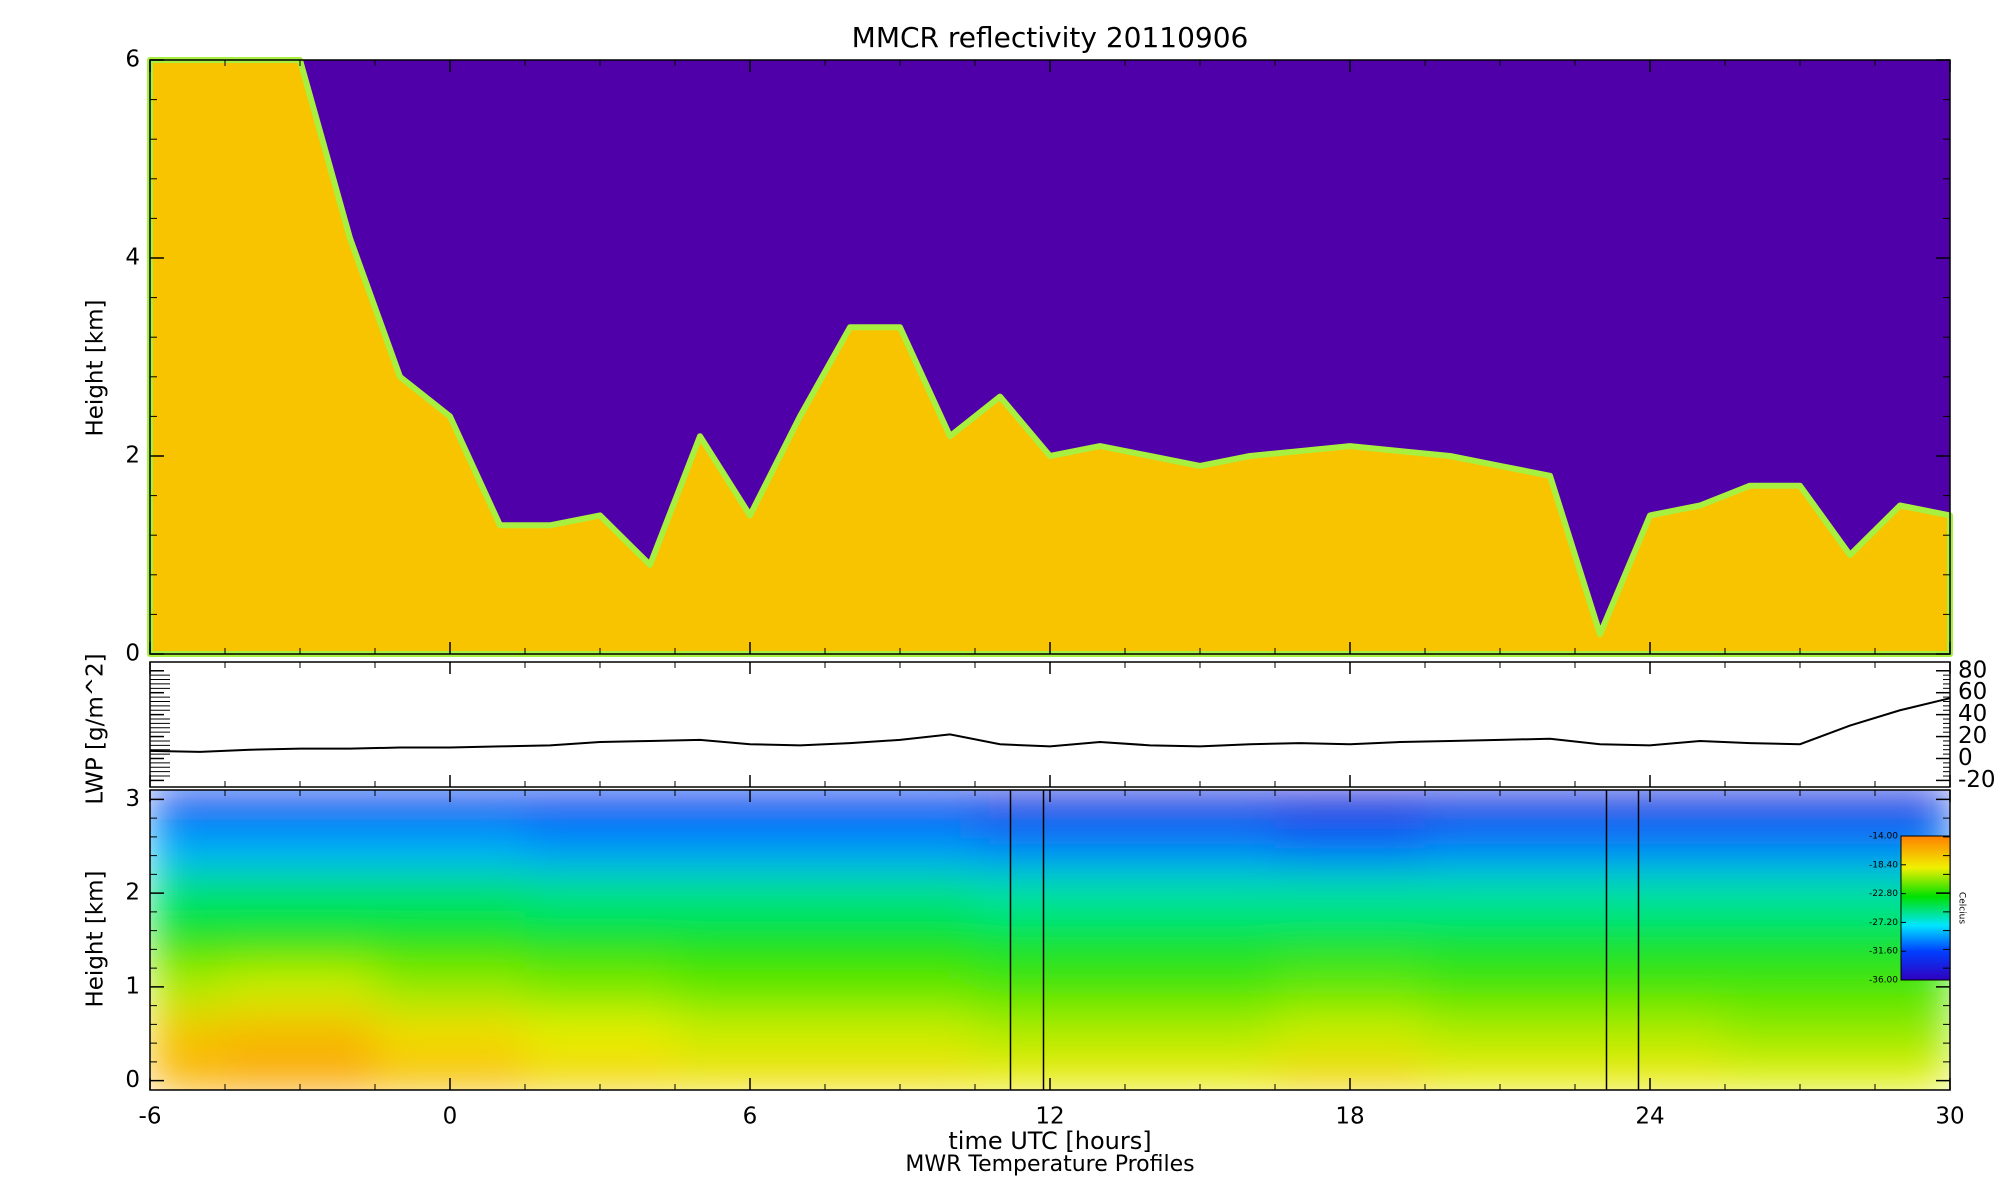 This screenshot has width=2000, height=1200. I want to click on colorbar-tick-label: -31.60, so click(1883, 952).